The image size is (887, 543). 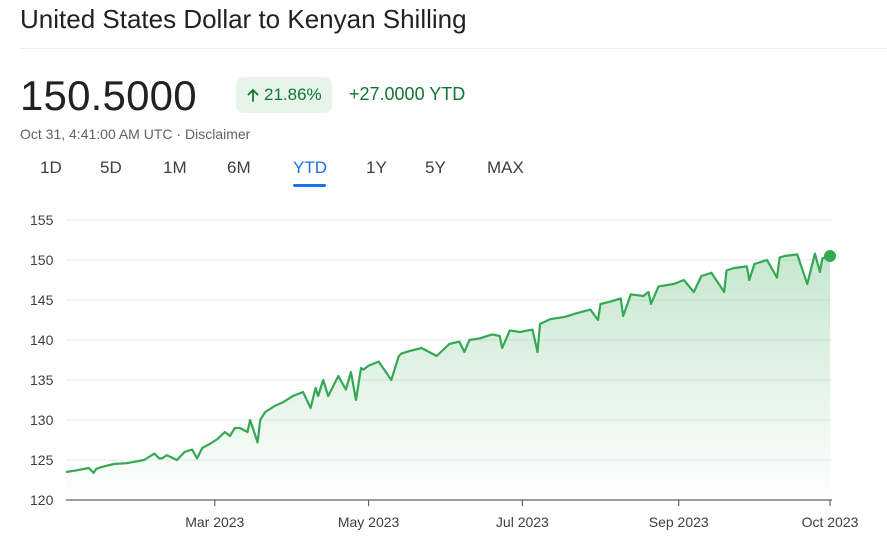 I want to click on x-axis-ticks: Mar 2023 May 2023 Jul 2023 Sep 2023 Oct 2023, so click(x=522, y=515).